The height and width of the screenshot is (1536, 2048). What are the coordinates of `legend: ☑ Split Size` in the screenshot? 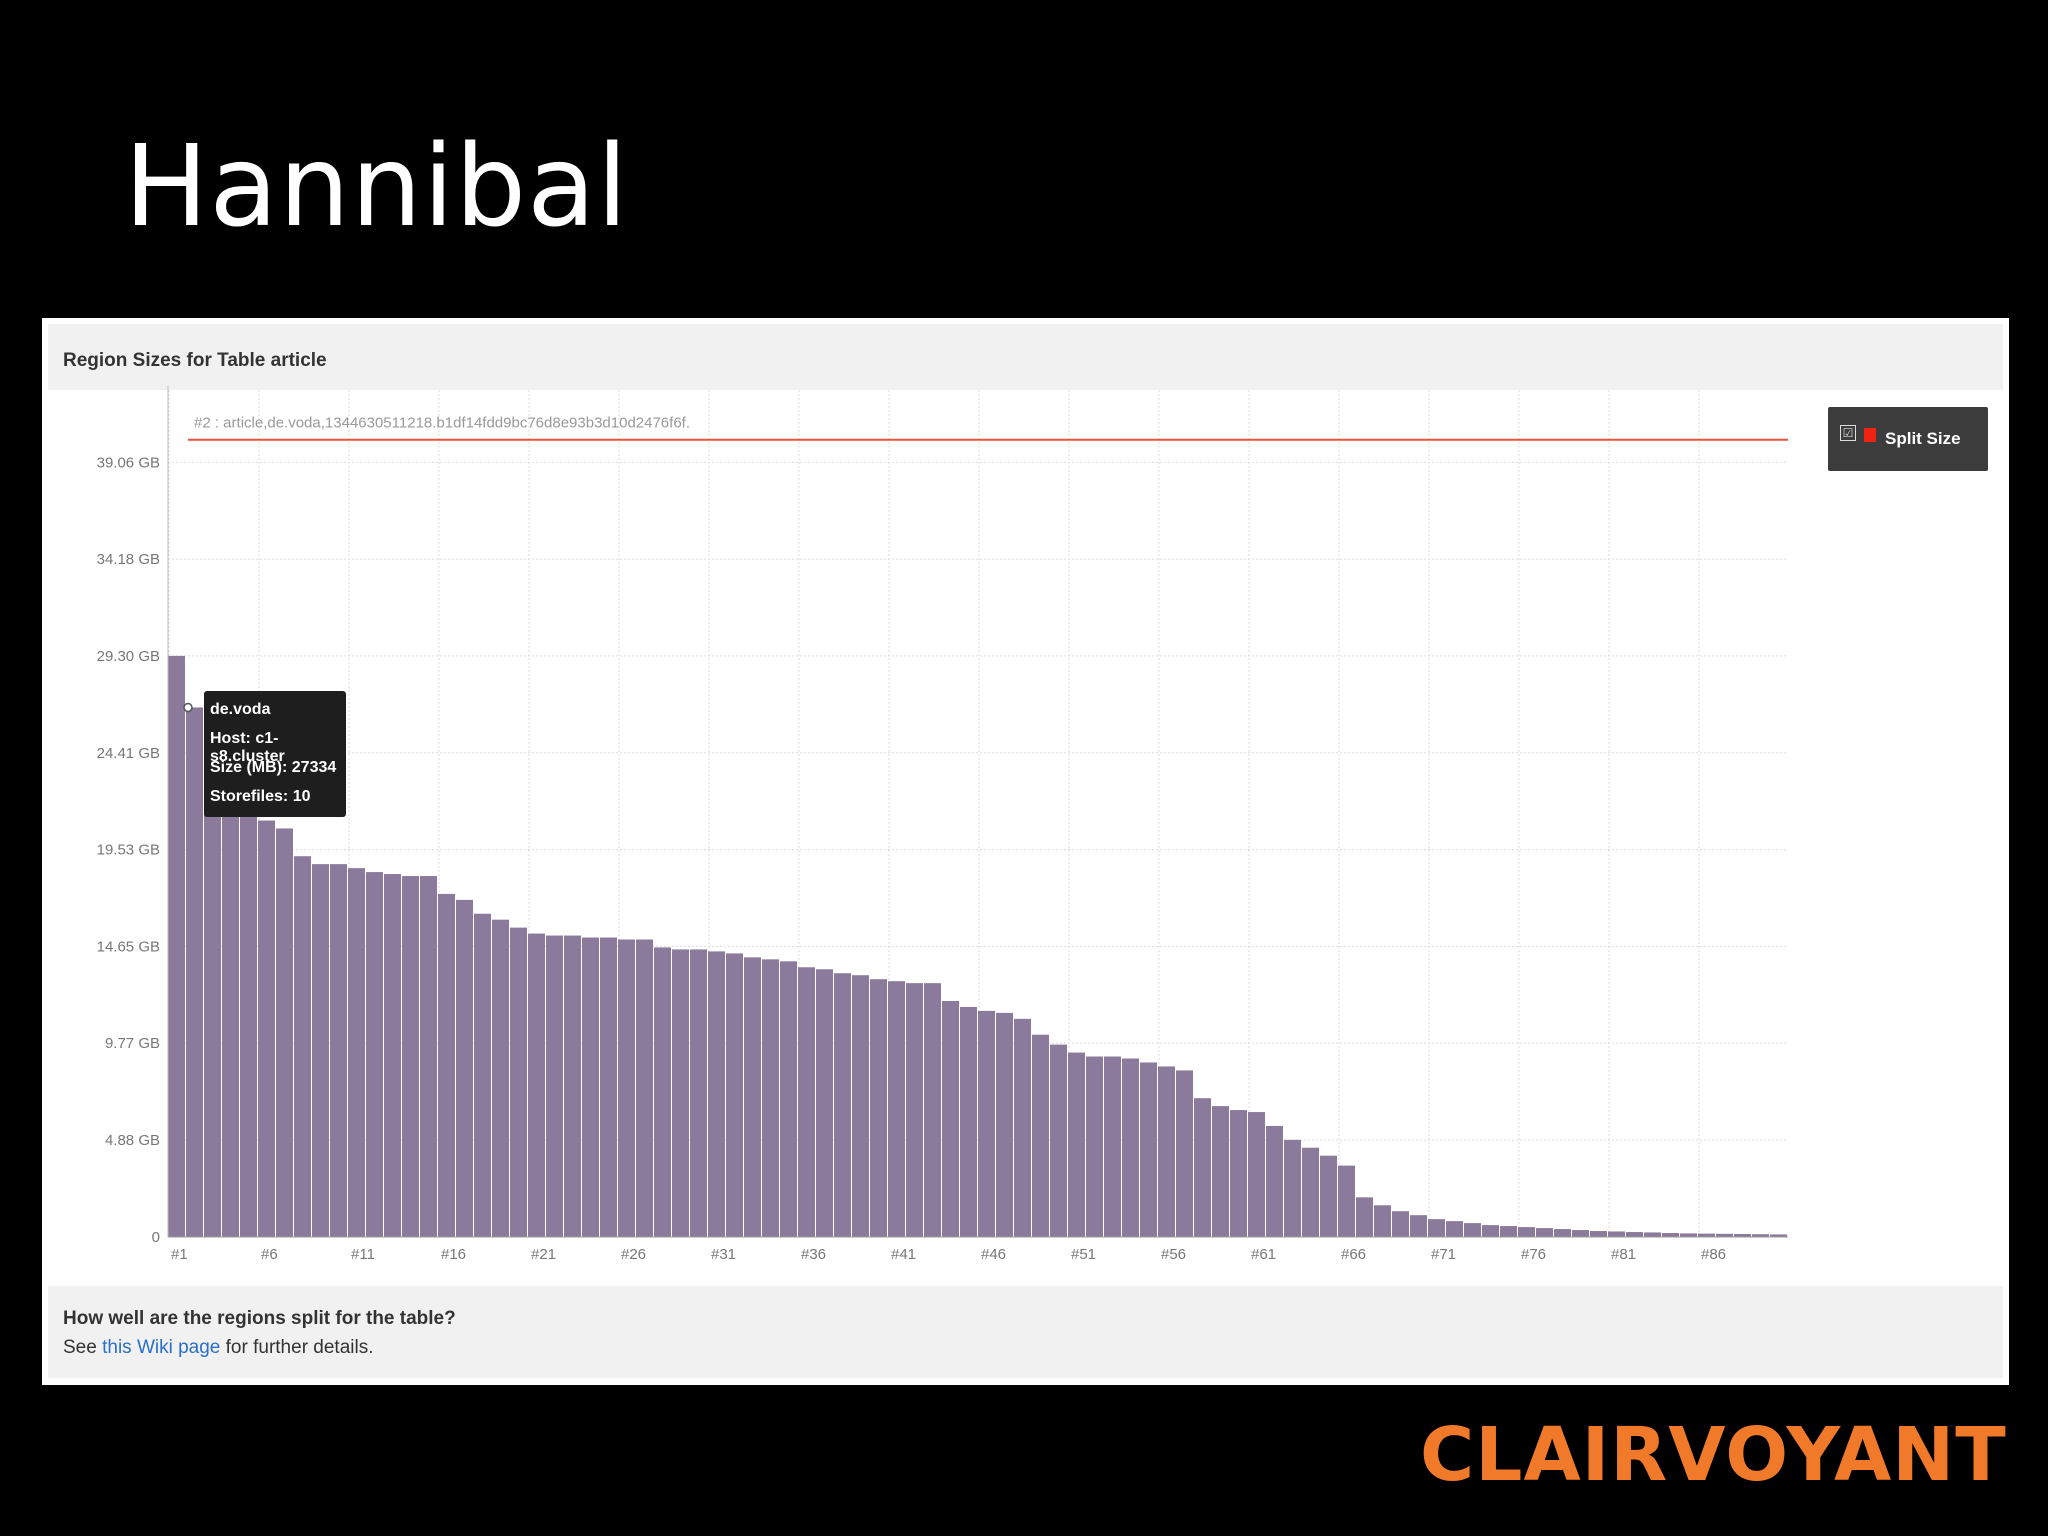 It's located at (1908, 439).